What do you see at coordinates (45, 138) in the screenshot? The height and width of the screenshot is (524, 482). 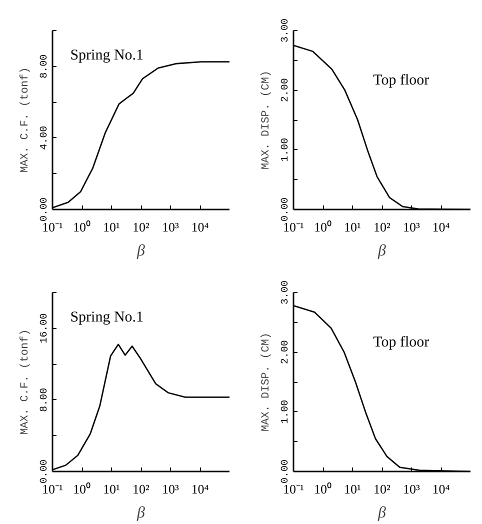 I see `y-tick-label: 4.00` at bounding box center [45, 138].